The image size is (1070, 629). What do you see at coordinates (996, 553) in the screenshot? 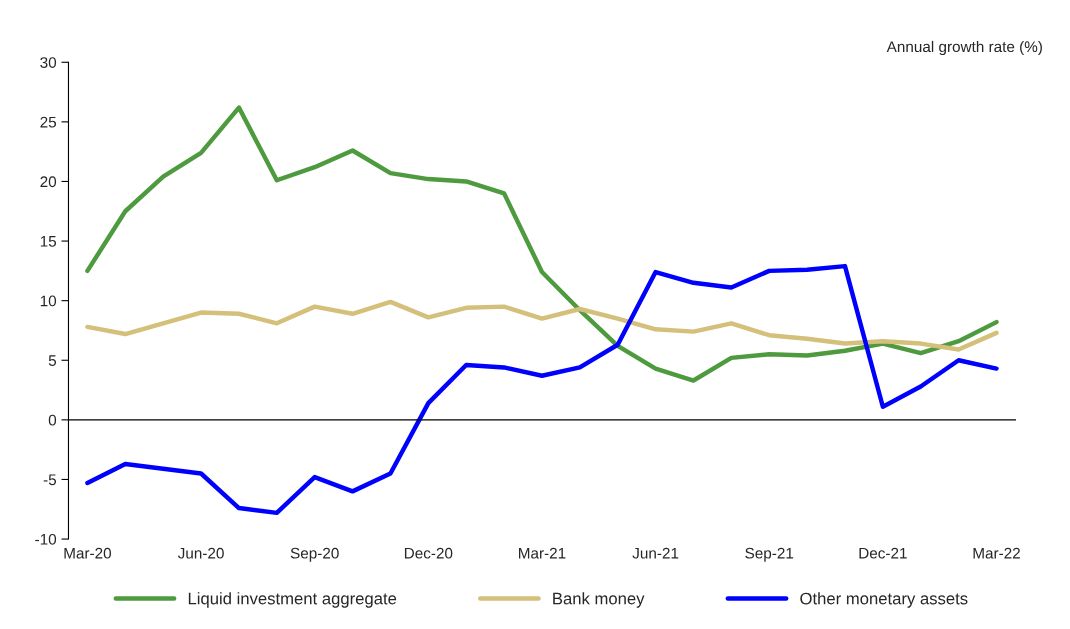
I see `x-tick-label: Mar-22` at bounding box center [996, 553].